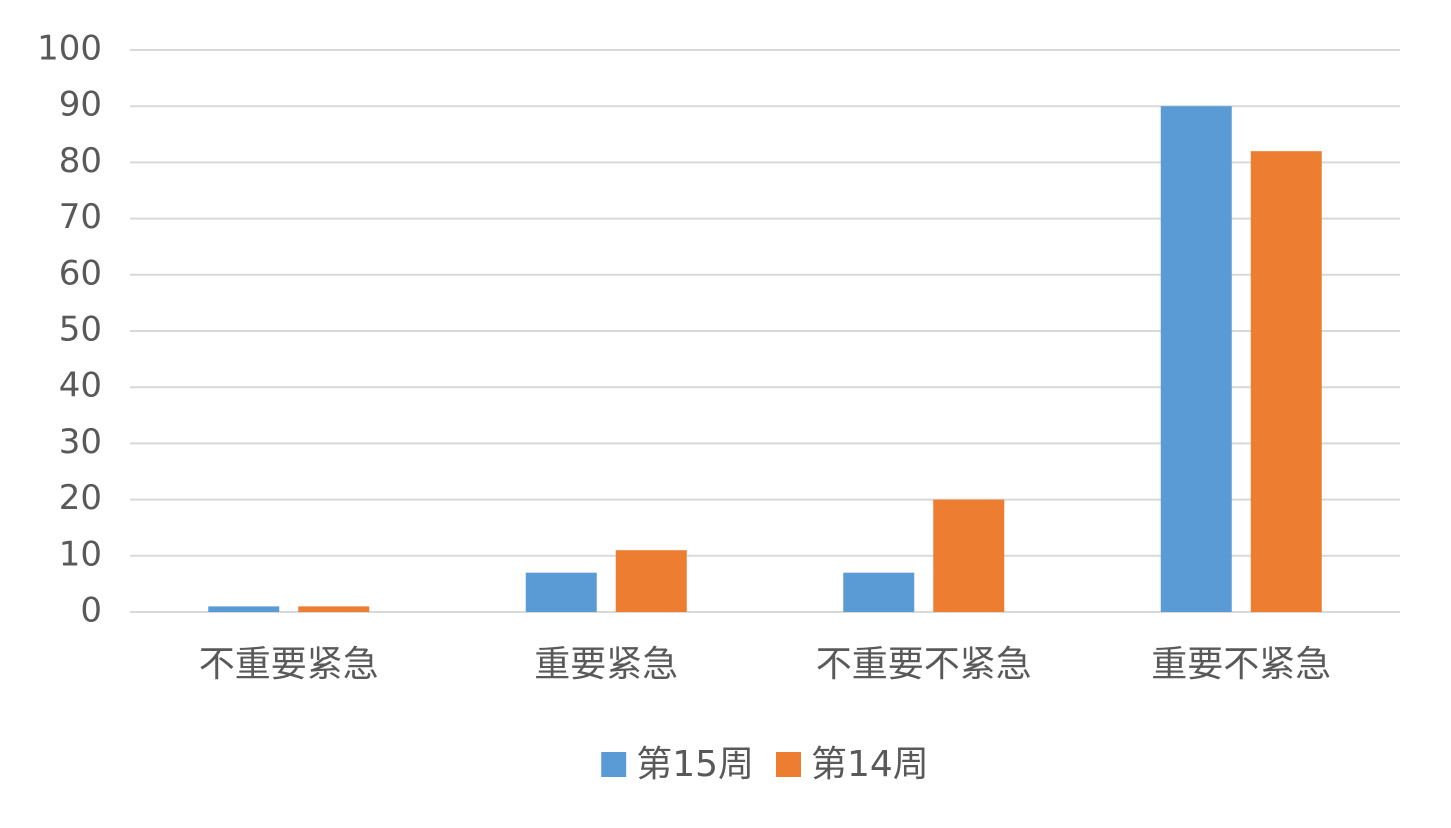  Describe the element at coordinates (289, 664) in the screenshot. I see `x-tick-label: 不重要紧急` at that location.